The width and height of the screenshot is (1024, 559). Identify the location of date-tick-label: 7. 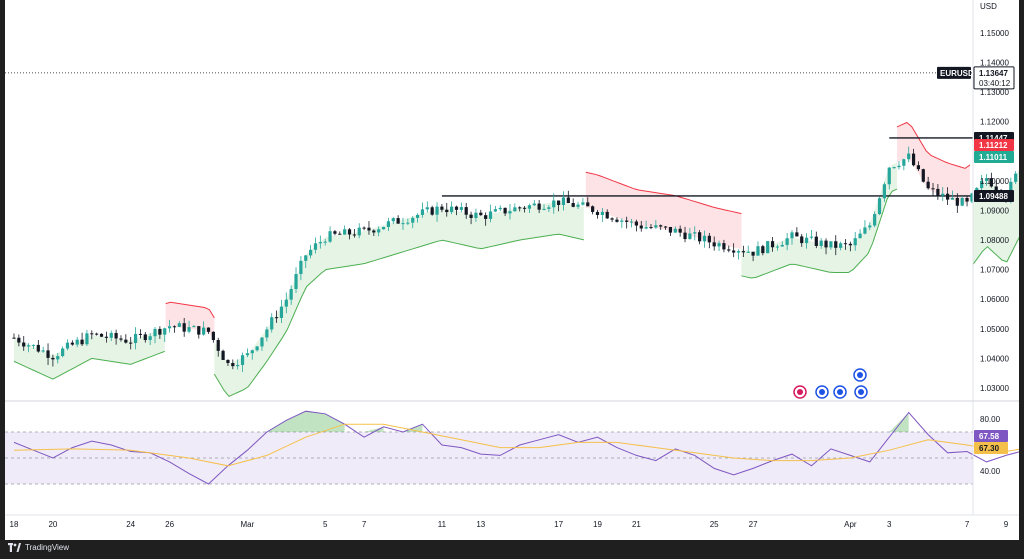
(364, 524).